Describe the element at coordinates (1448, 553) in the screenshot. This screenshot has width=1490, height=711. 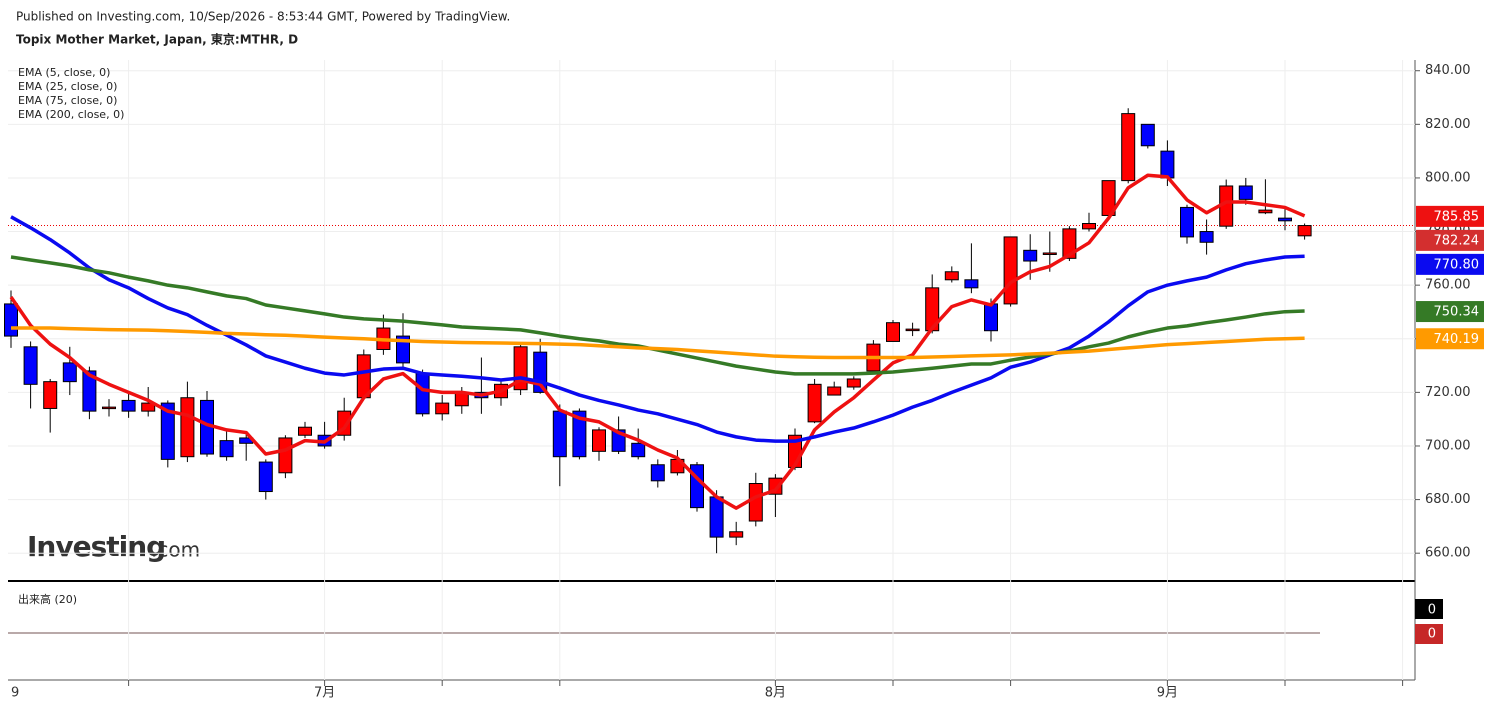
I see `y-tick-label: 660.00` at that location.